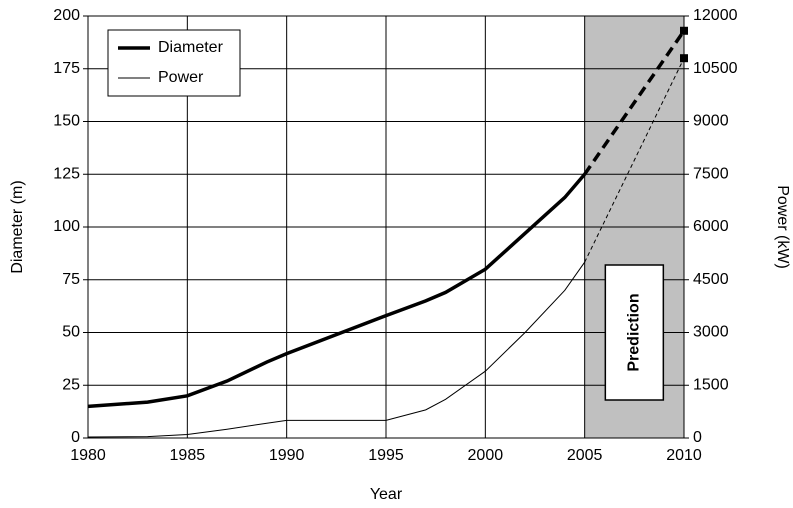 This screenshot has height=508, width=793. Describe the element at coordinates (585, 455) in the screenshot. I see `x-tick-label: 2005` at that location.